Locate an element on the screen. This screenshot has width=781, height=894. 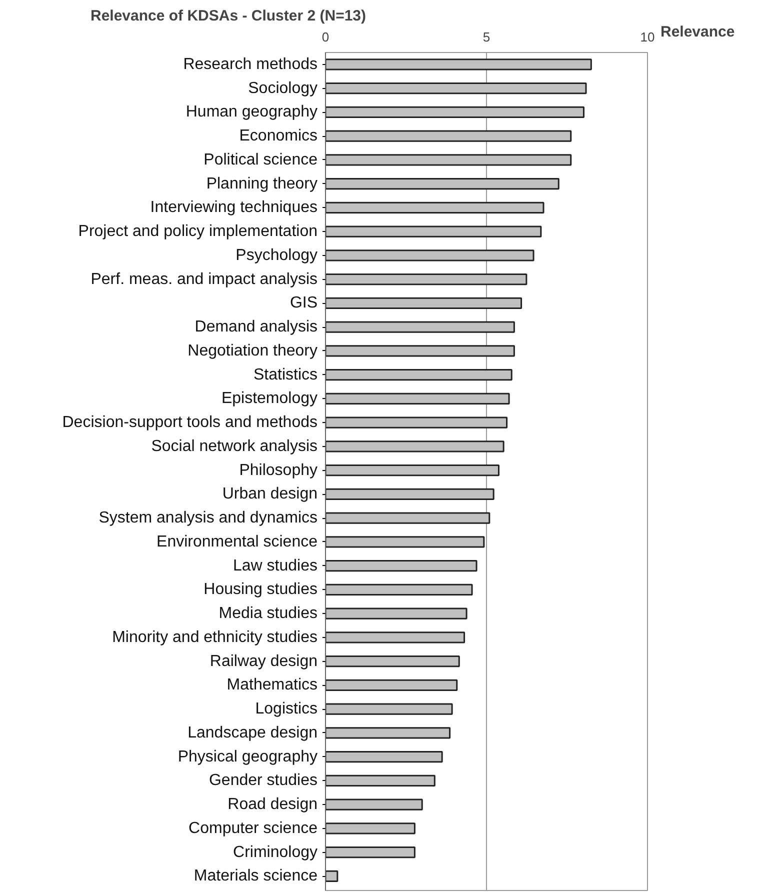
y-tick-label: Housing studies is located at coordinates (261, 589).